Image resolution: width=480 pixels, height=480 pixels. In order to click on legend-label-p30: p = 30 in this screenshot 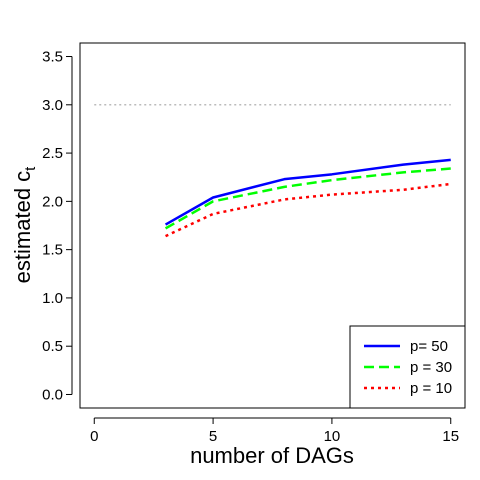, I will do `click(431, 367)`.